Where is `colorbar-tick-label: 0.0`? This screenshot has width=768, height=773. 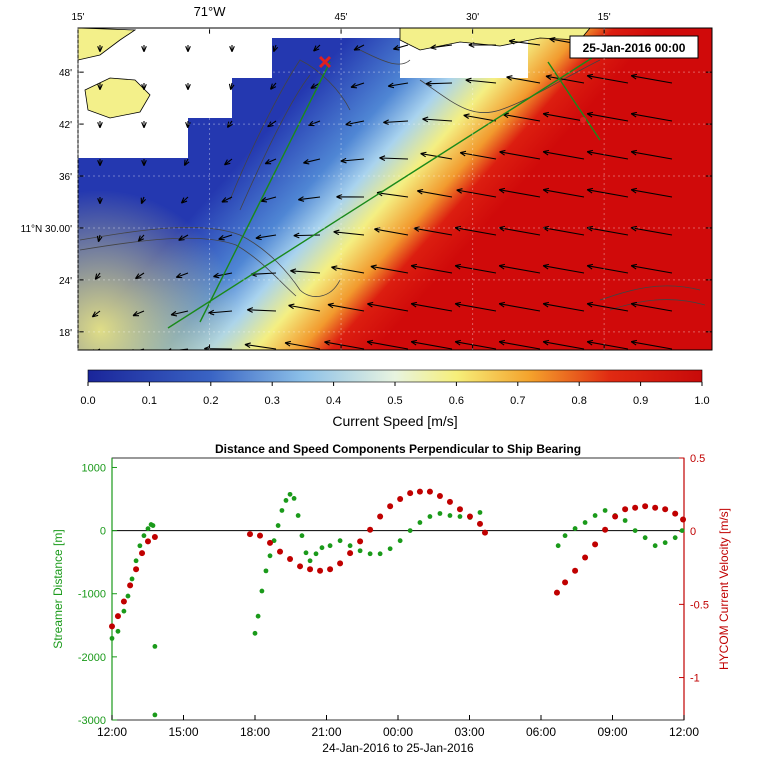
colorbar-tick-label: 0.0 is located at coordinates (87, 401).